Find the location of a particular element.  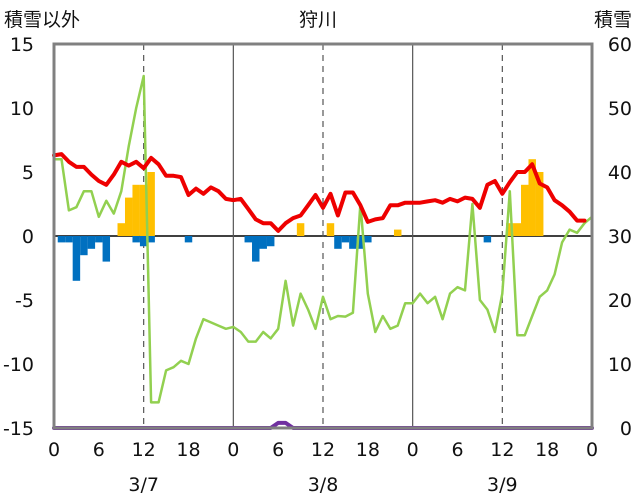

right-tick-label: 60 is located at coordinates (620, 45).